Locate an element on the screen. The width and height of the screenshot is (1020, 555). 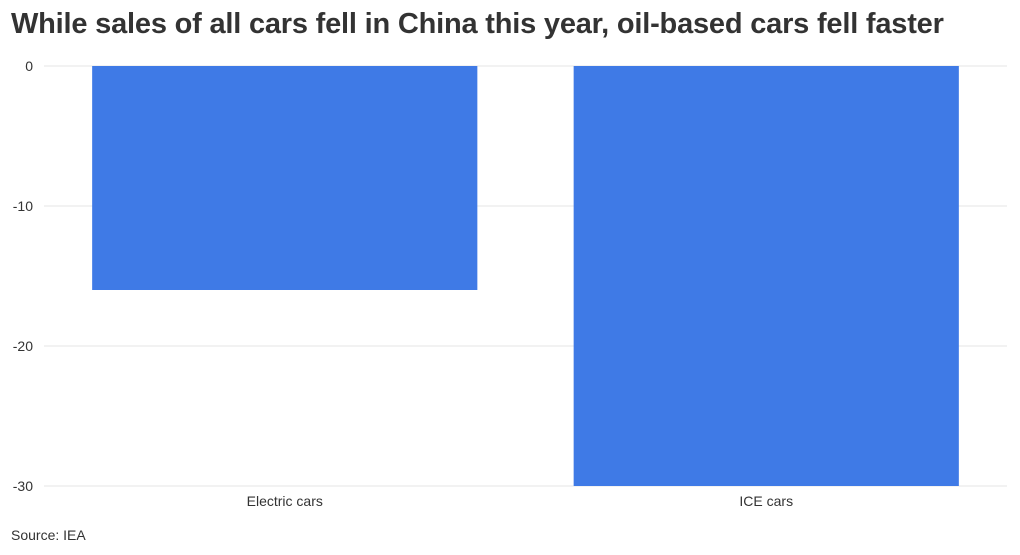
y-tick-label: -10 is located at coordinates (23, 206).